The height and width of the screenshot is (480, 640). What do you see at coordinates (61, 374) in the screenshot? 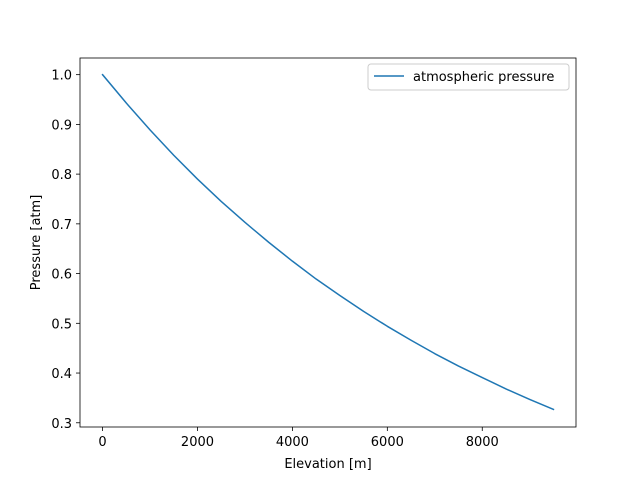
I see `y-tick-label: 0.4` at bounding box center [61, 374].